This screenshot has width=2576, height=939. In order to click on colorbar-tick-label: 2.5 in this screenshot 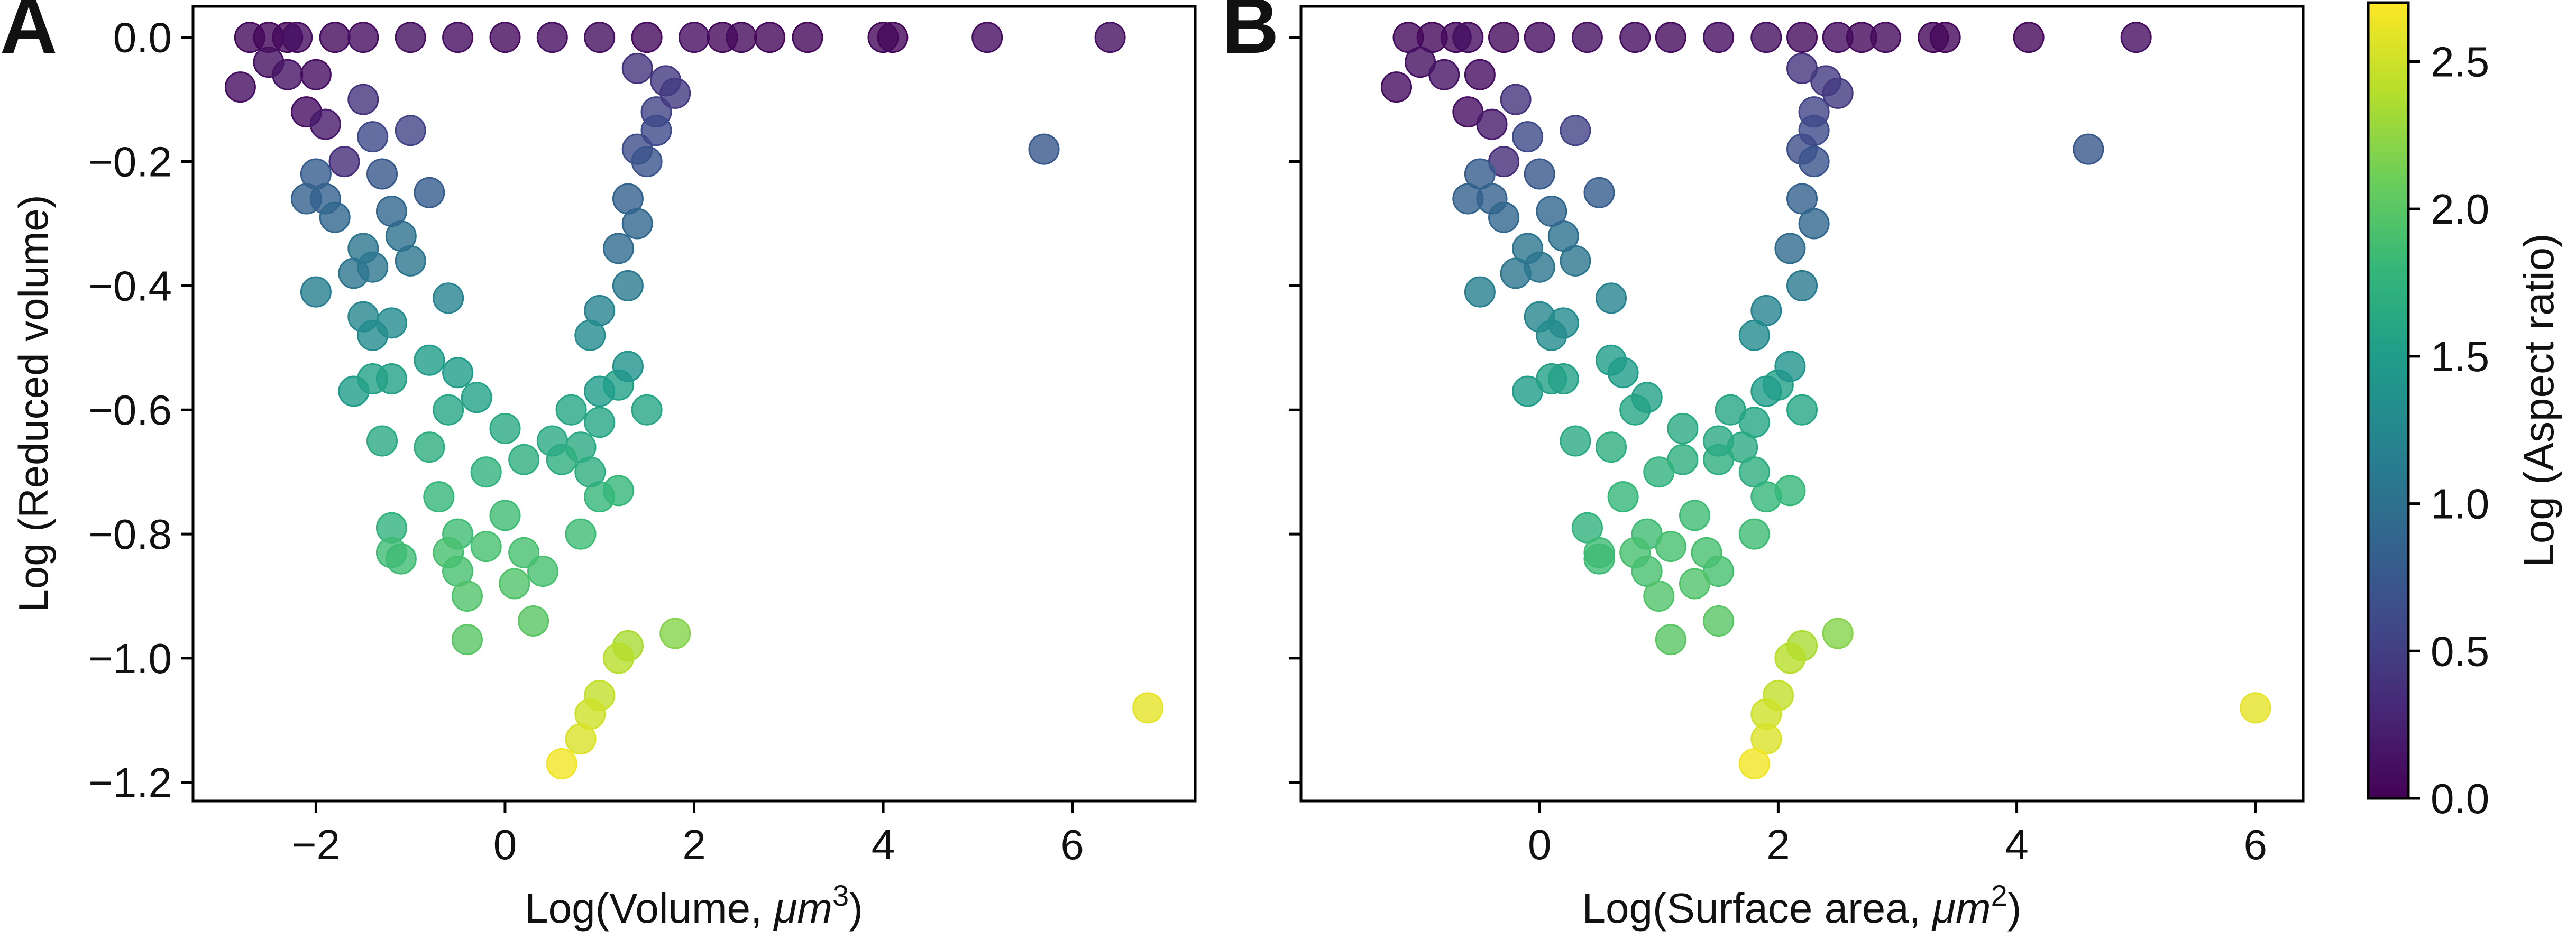, I will do `click(2460, 61)`.